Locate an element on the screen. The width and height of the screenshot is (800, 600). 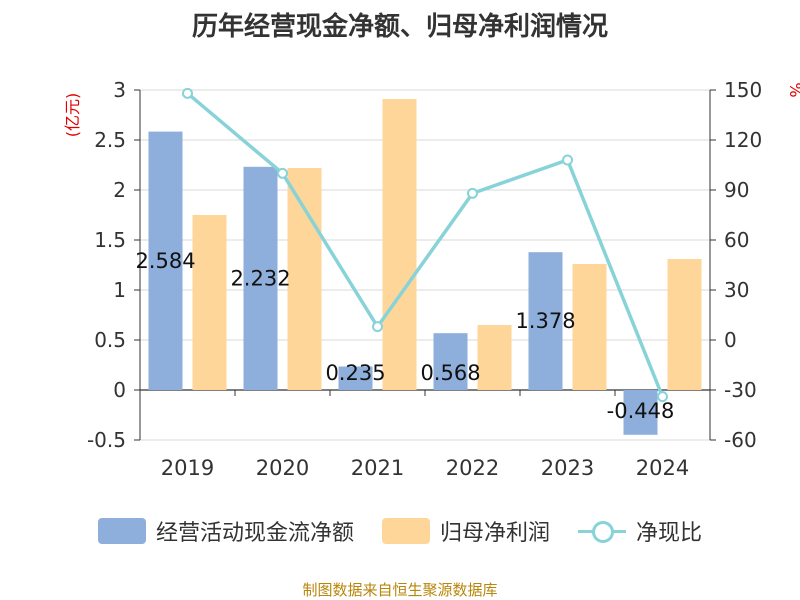
y2-tick-label: 30 is located at coordinates (736, 290).